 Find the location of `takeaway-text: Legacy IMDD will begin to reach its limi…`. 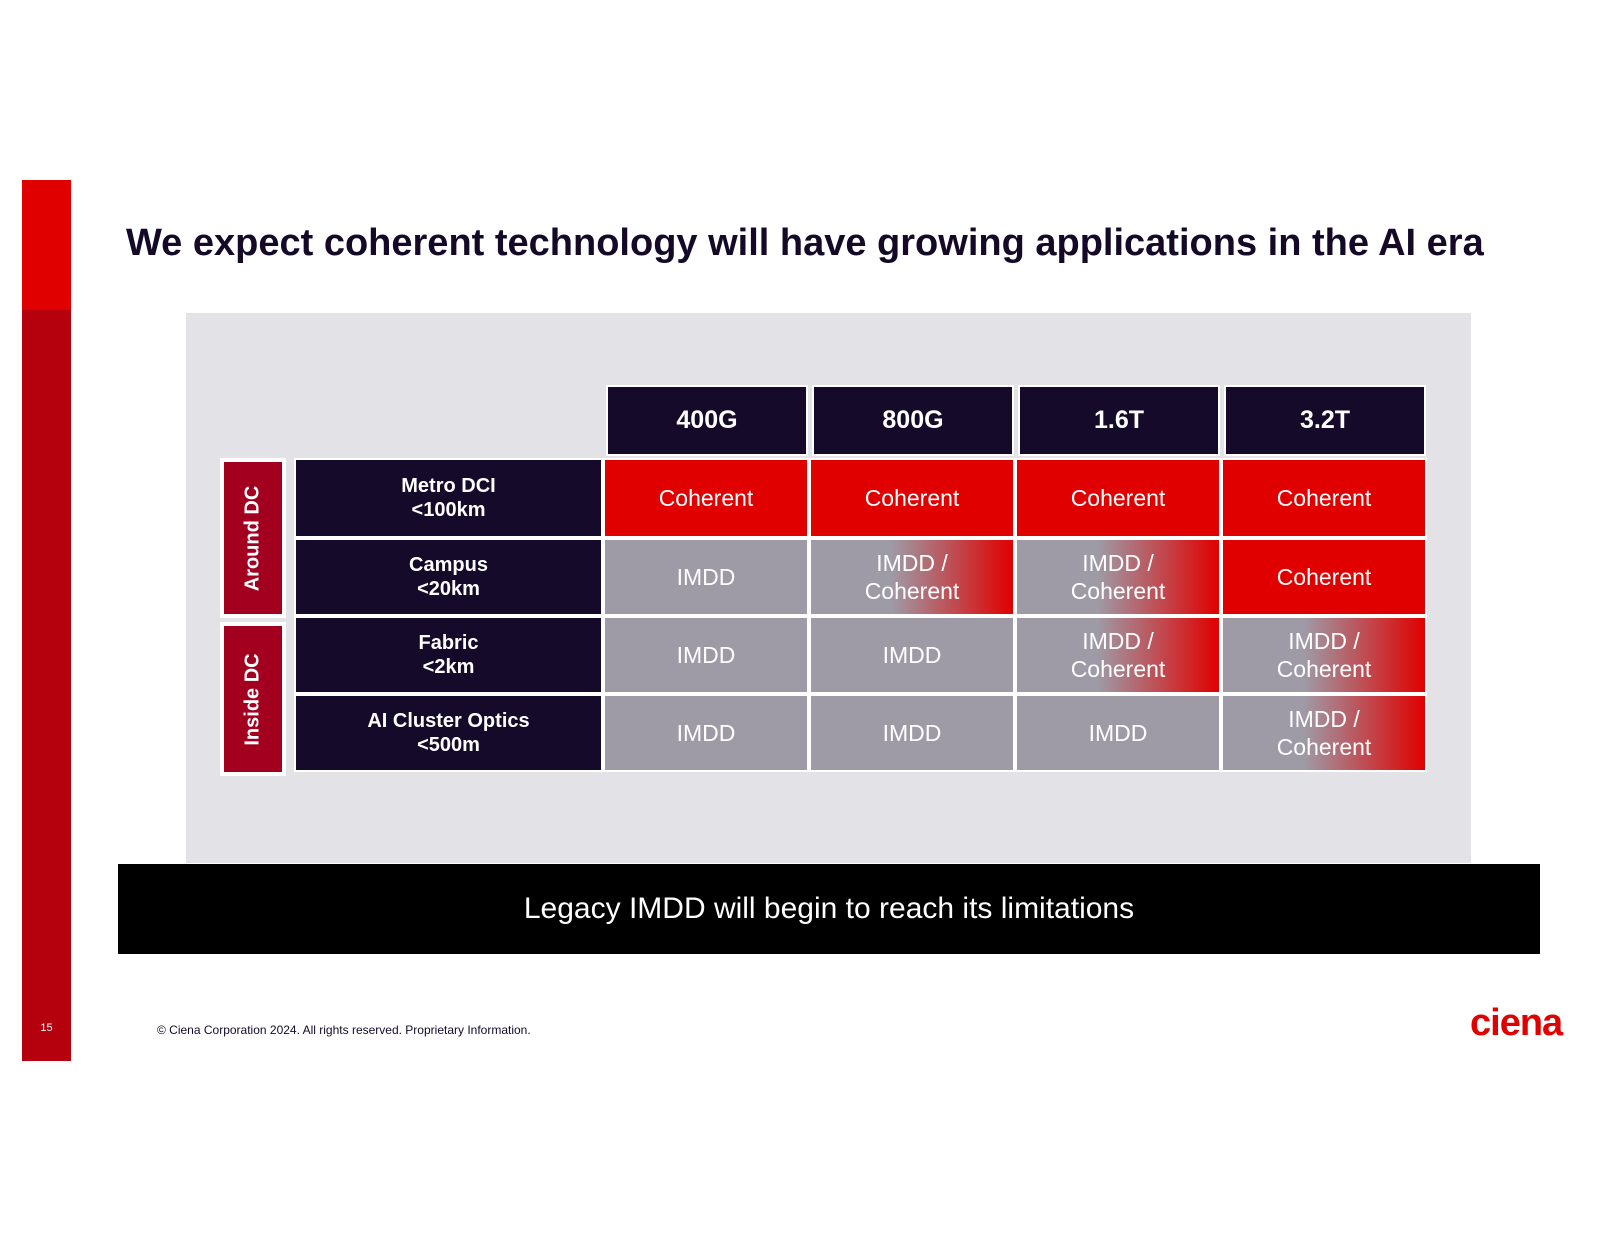

takeaway-text: Legacy IMDD will begin to reach its limi… is located at coordinates (829, 908).